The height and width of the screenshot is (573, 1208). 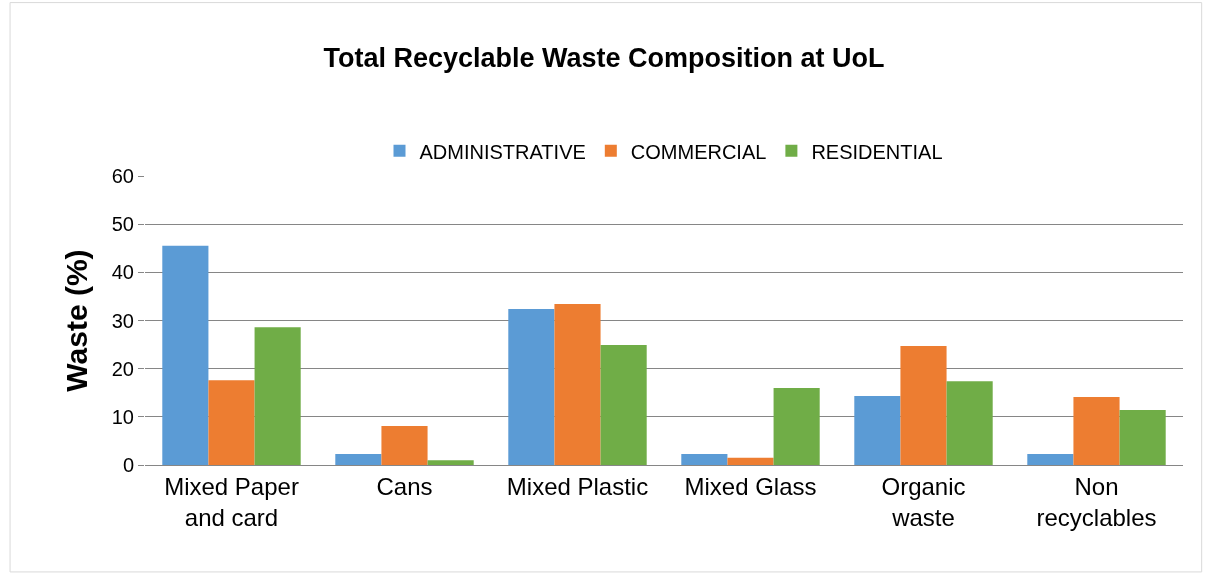 I want to click on legend-label: RESIDENTIAL, so click(x=877, y=151).